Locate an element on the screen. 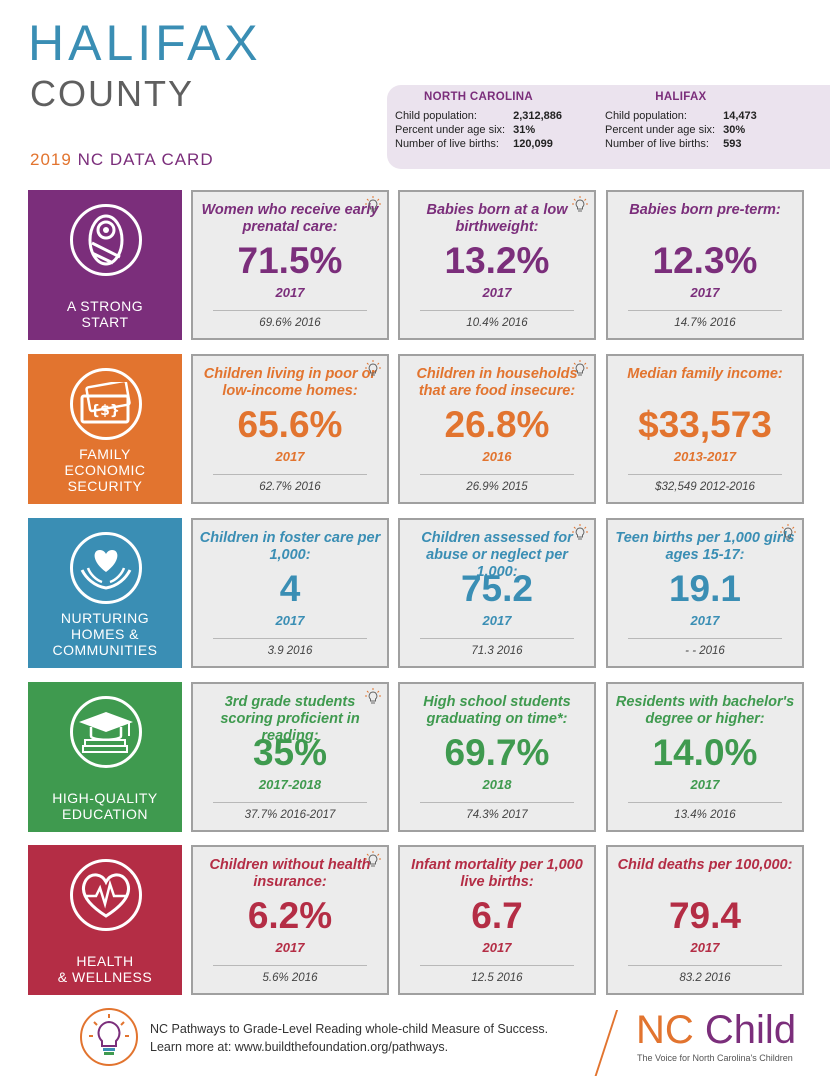 The height and width of the screenshot is (1076, 830). indicator-value: 65.6% is located at coordinates (290, 424).